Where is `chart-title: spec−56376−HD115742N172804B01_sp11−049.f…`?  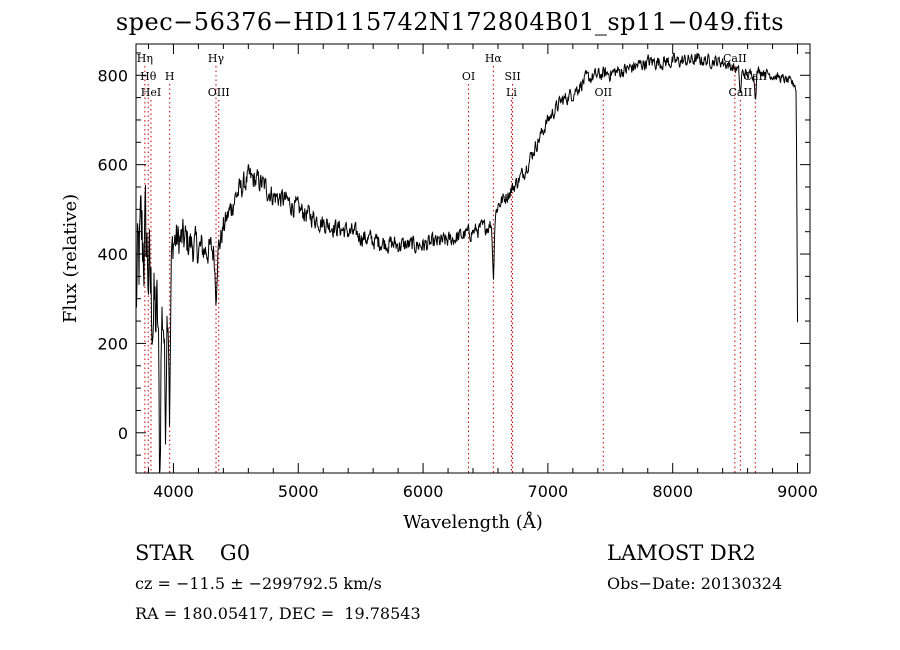 chart-title: spec−56376−HD115742N172804B01_sp11−049.f… is located at coordinates (450, 22).